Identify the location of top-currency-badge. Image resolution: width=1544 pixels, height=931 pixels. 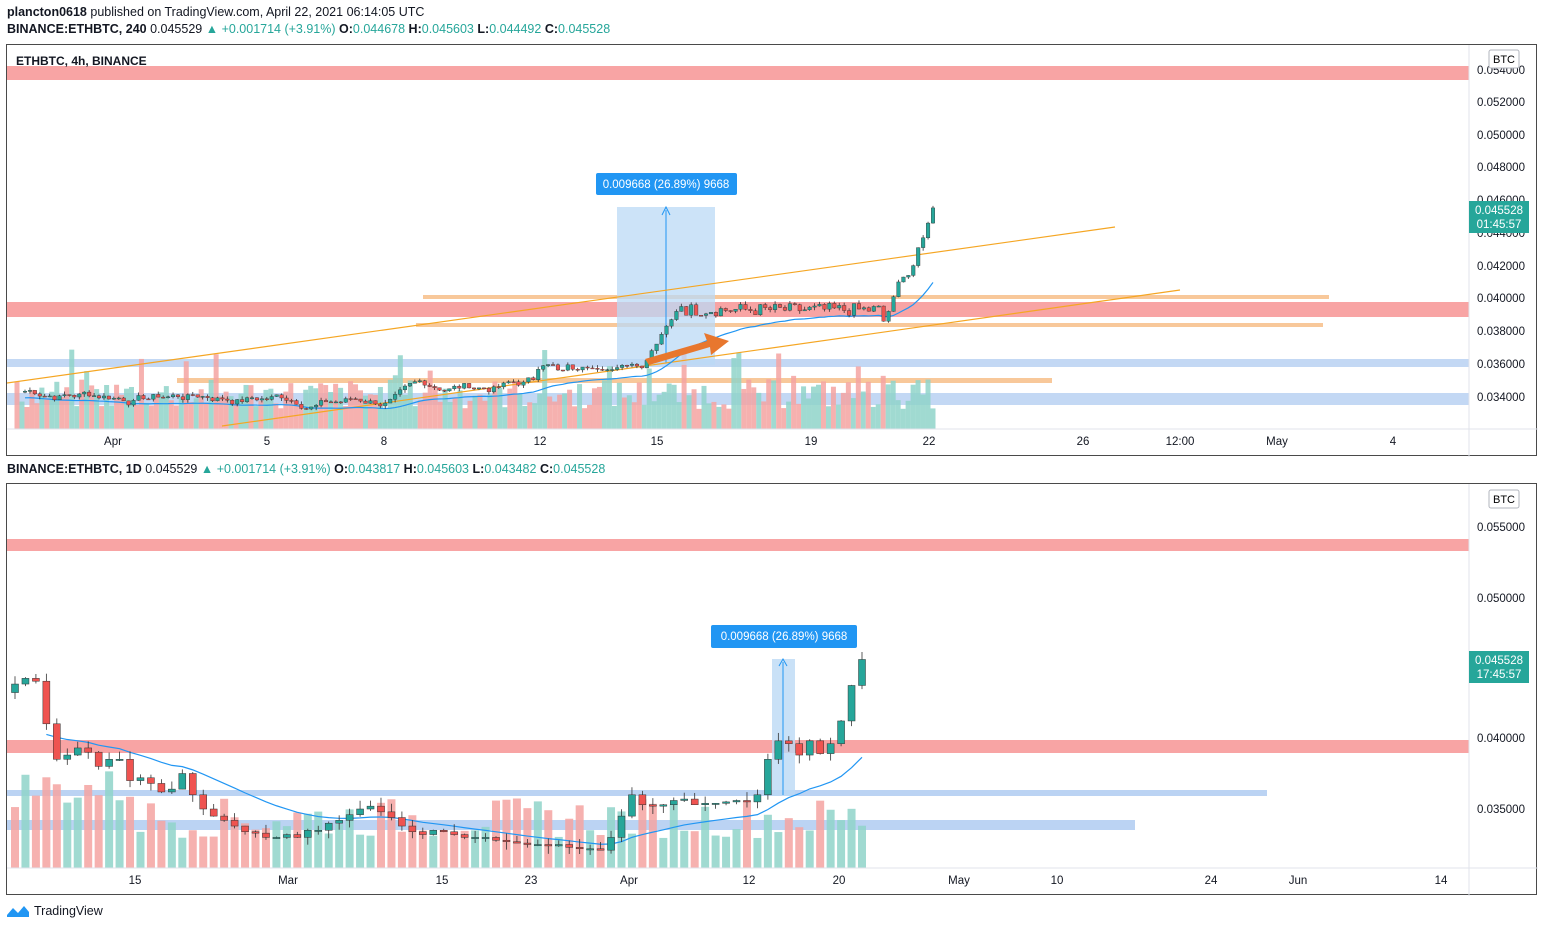
(1504, 59).